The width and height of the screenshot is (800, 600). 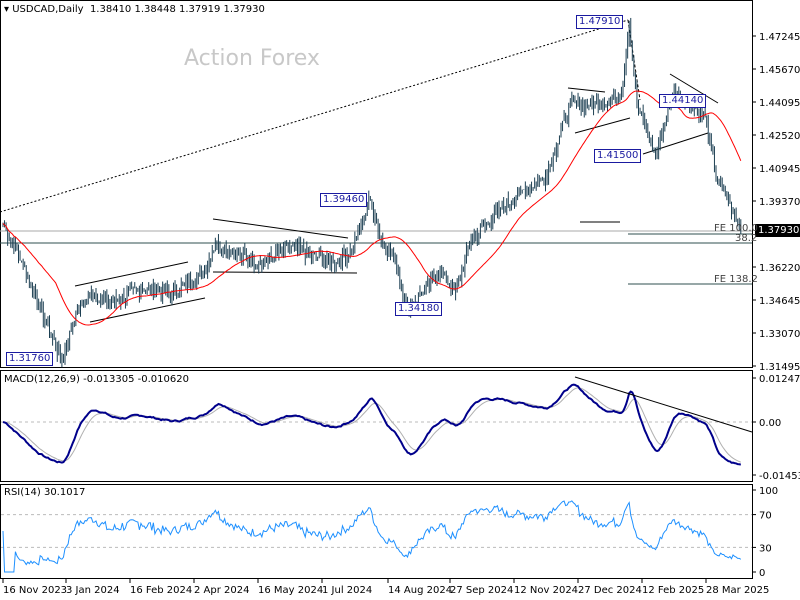 What do you see at coordinates (45, 492) in the screenshot?
I see `rsi-label: RSI(14) 30.1017` at bounding box center [45, 492].